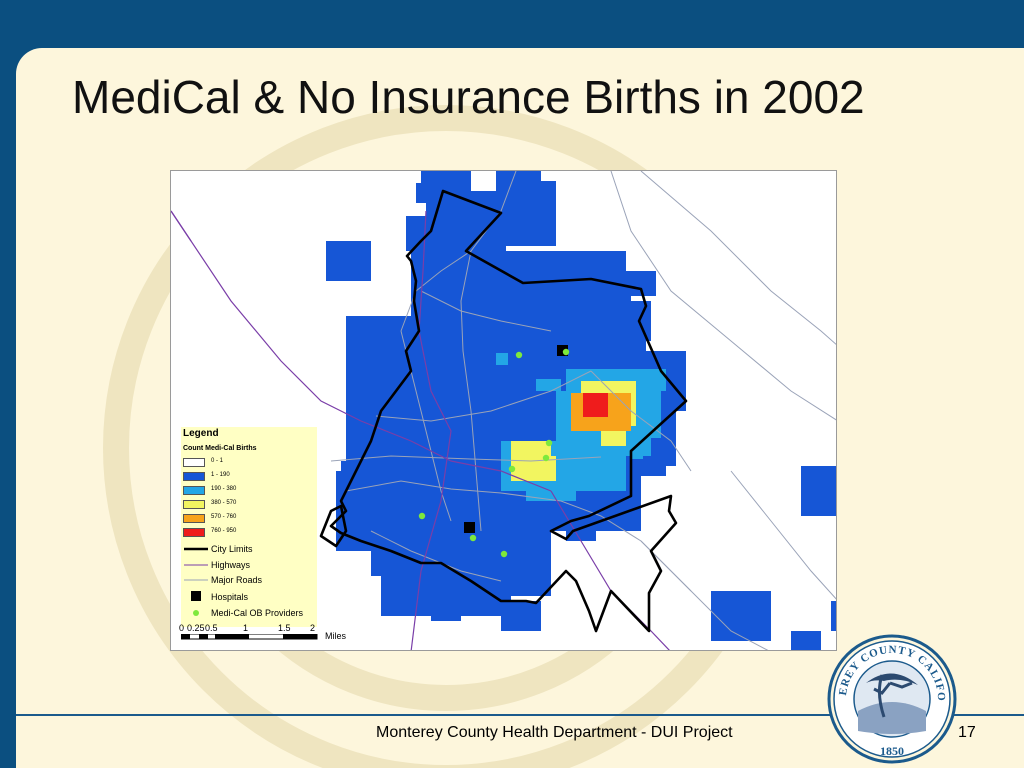  I want to click on providers-layer, so click(494, 453).